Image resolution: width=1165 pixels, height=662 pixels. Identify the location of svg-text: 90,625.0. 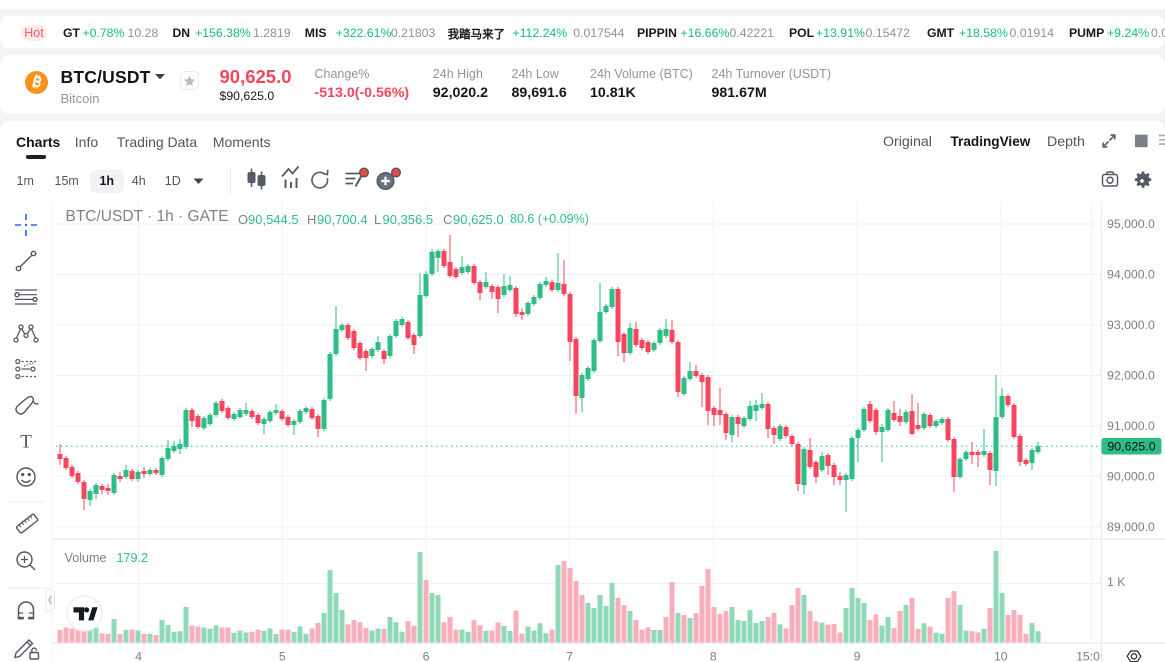
(1131, 447).